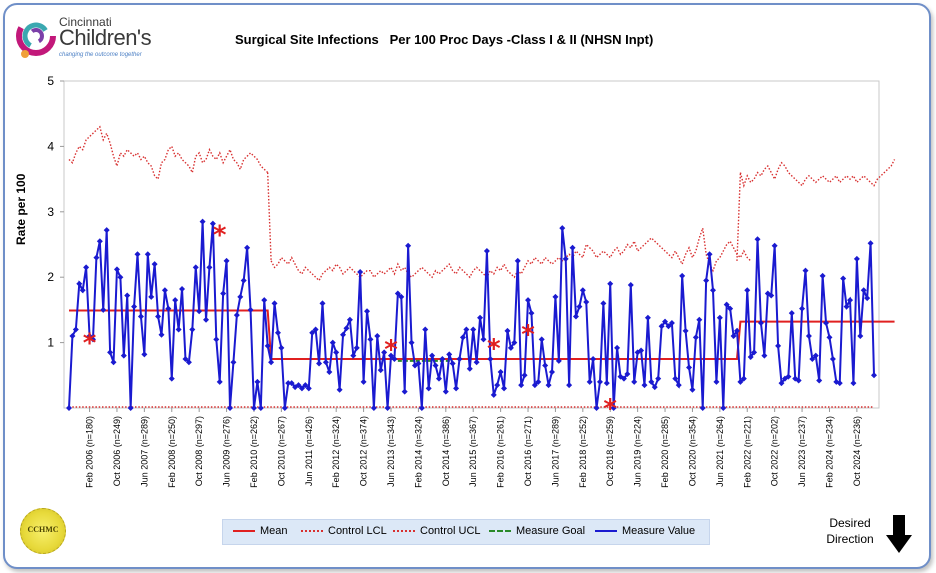  Describe the element at coordinates (802, 451) in the screenshot. I see `x-tick-label-26: Jun 2023 (n=237)` at that location.